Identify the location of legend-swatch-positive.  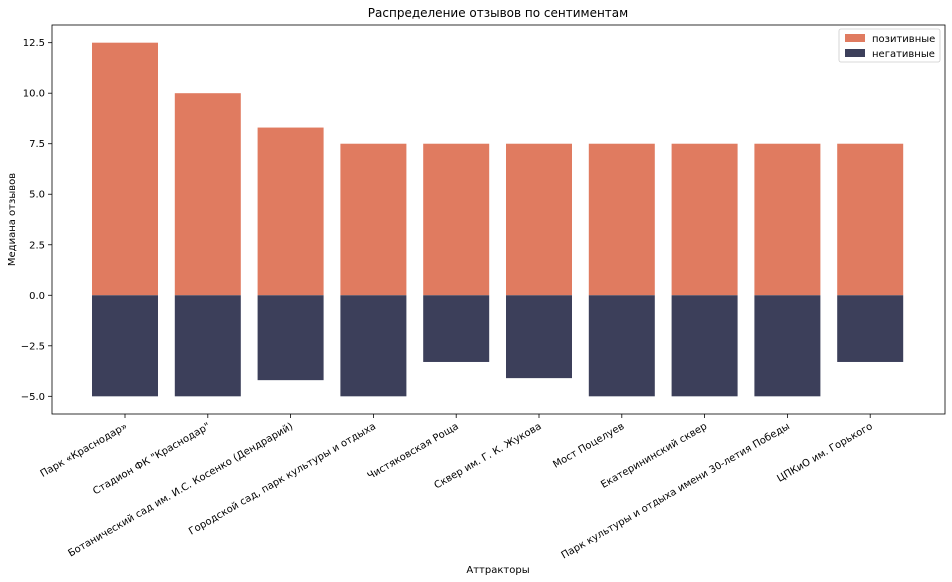
(855, 38).